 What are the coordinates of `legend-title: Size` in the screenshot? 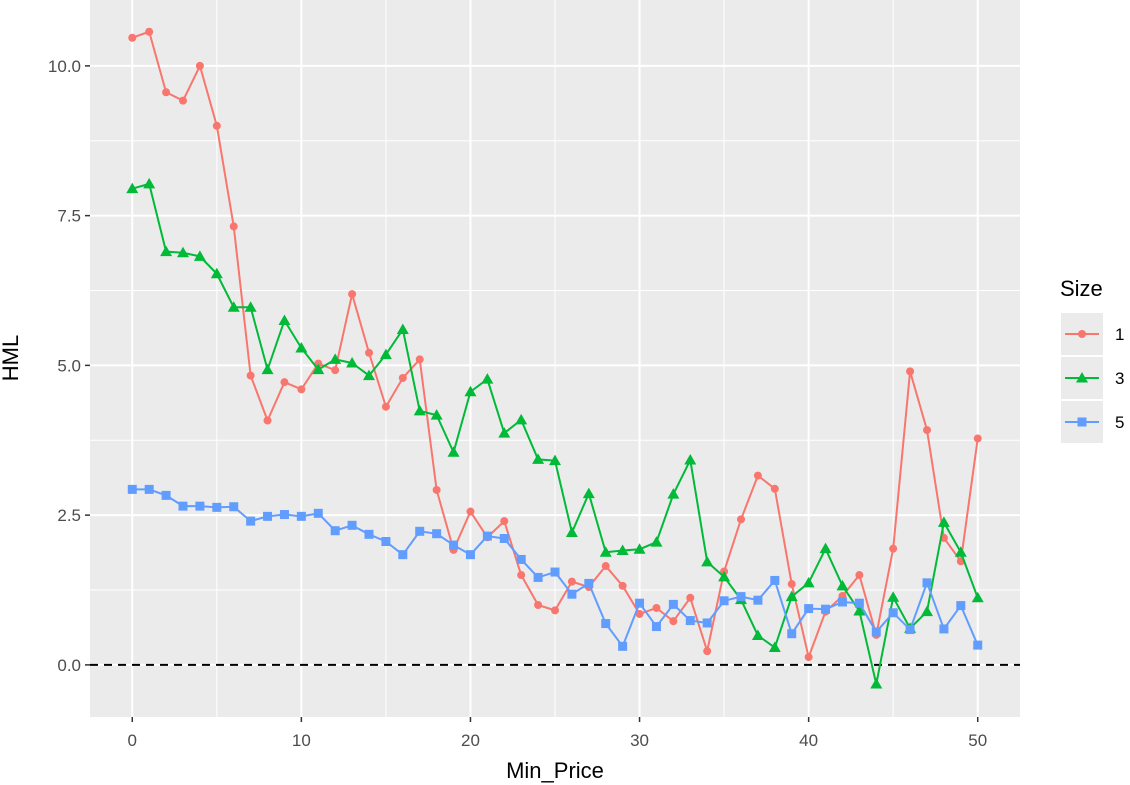 It's located at (1081, 288).